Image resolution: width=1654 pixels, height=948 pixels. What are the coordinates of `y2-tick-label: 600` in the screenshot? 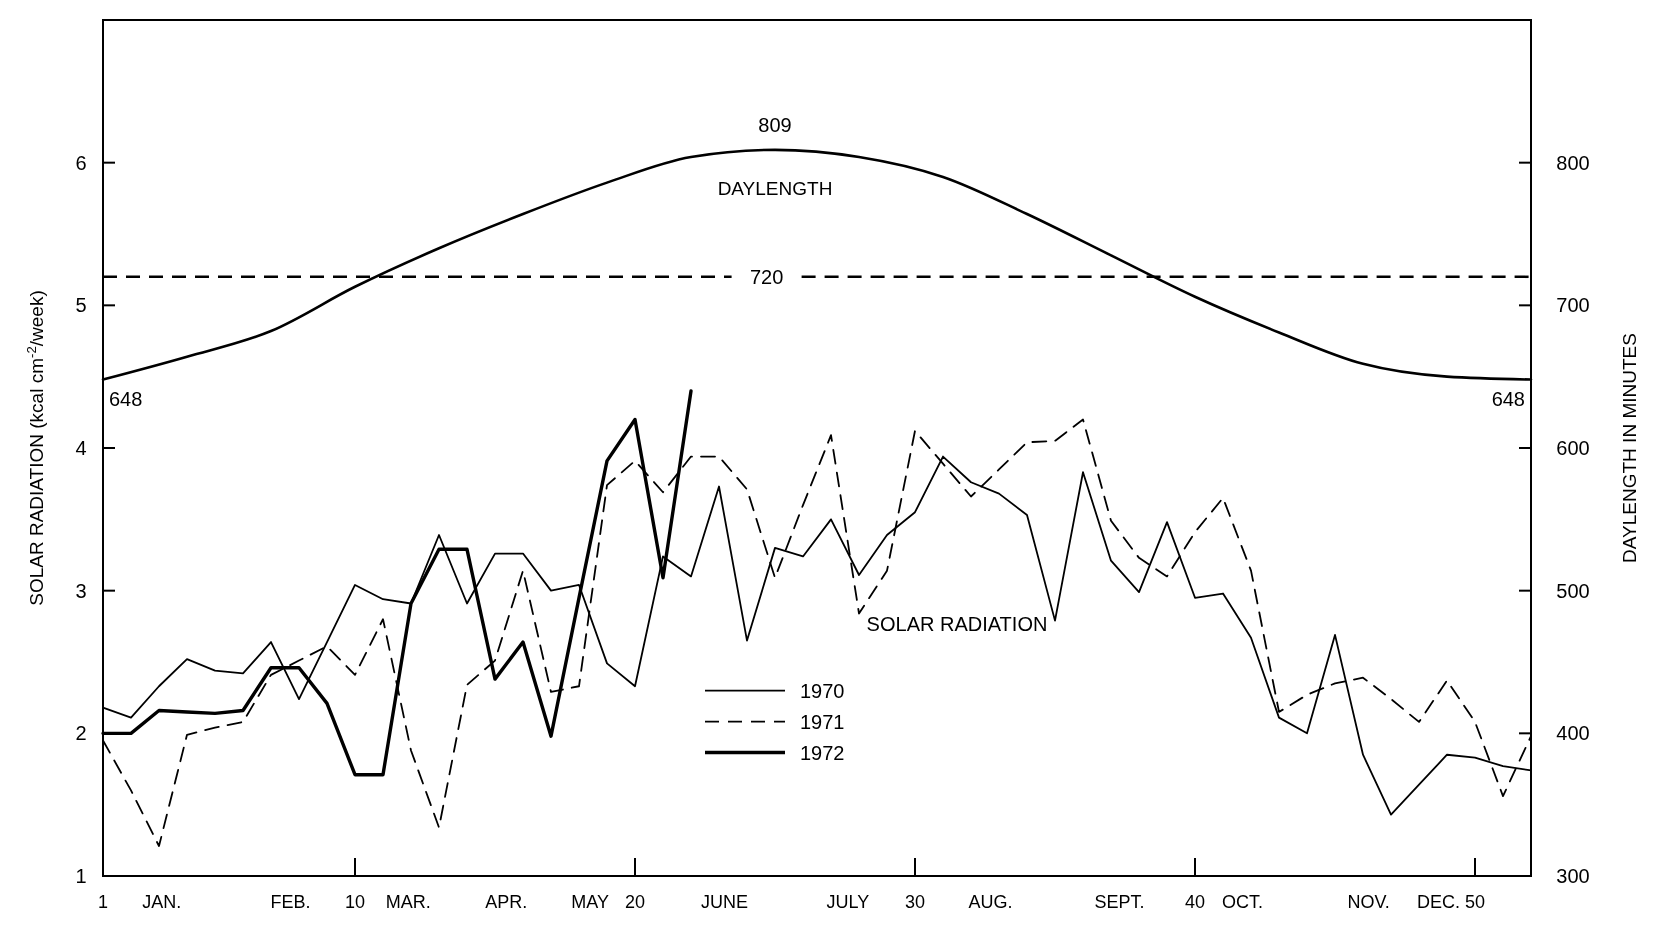 It's located at (1573, 448).